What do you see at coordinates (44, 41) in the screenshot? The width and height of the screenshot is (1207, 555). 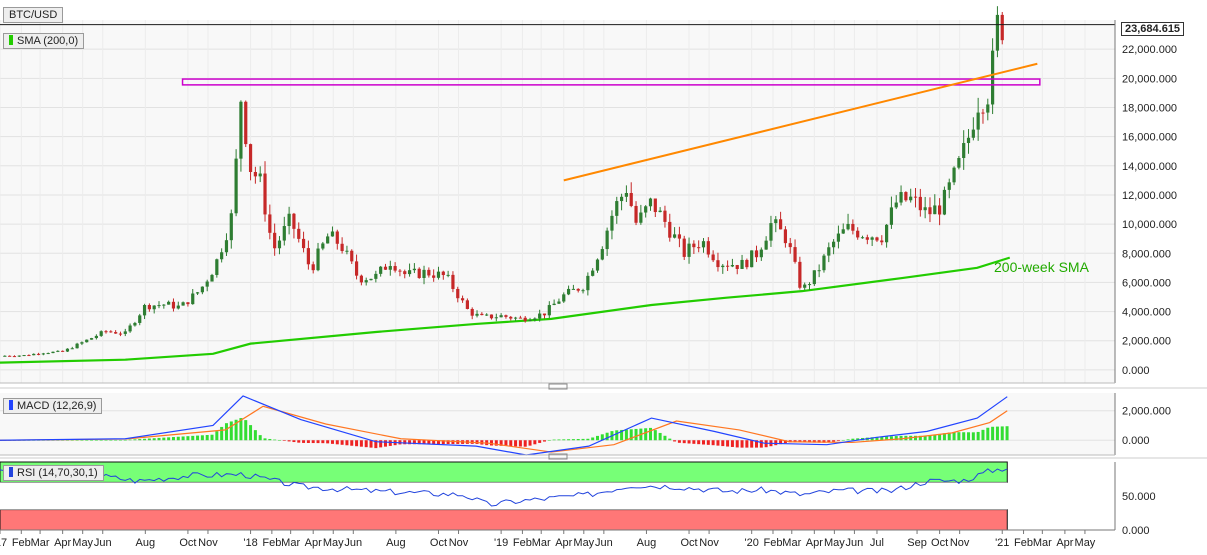 I see `sma-tag: SMA (200,0)` at bounding box center [44, 41].